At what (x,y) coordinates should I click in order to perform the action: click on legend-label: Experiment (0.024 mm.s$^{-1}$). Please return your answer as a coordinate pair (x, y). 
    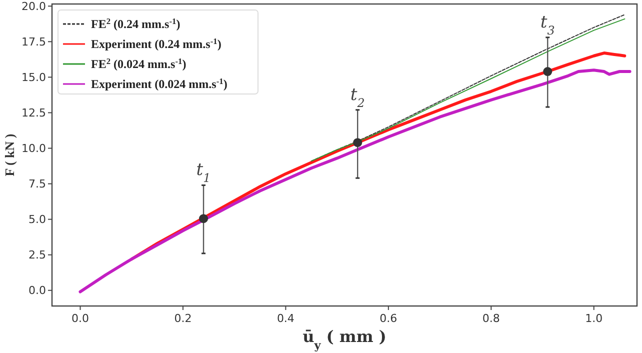
    Looking at the image, I should click on (159, 83).